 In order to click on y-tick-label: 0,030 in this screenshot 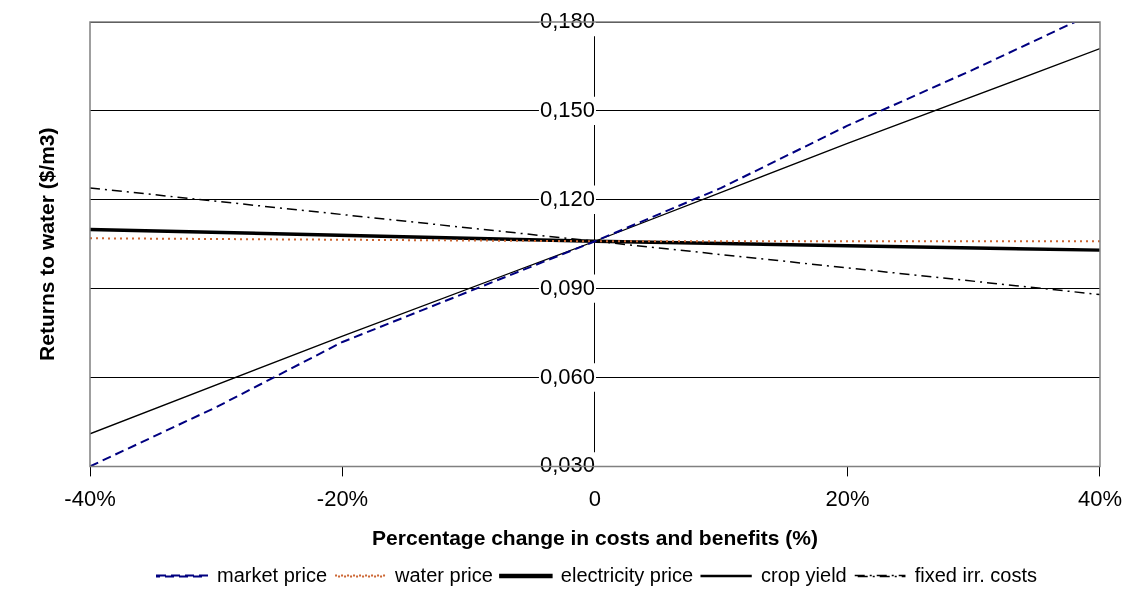, I will do `click(567, 465)`.